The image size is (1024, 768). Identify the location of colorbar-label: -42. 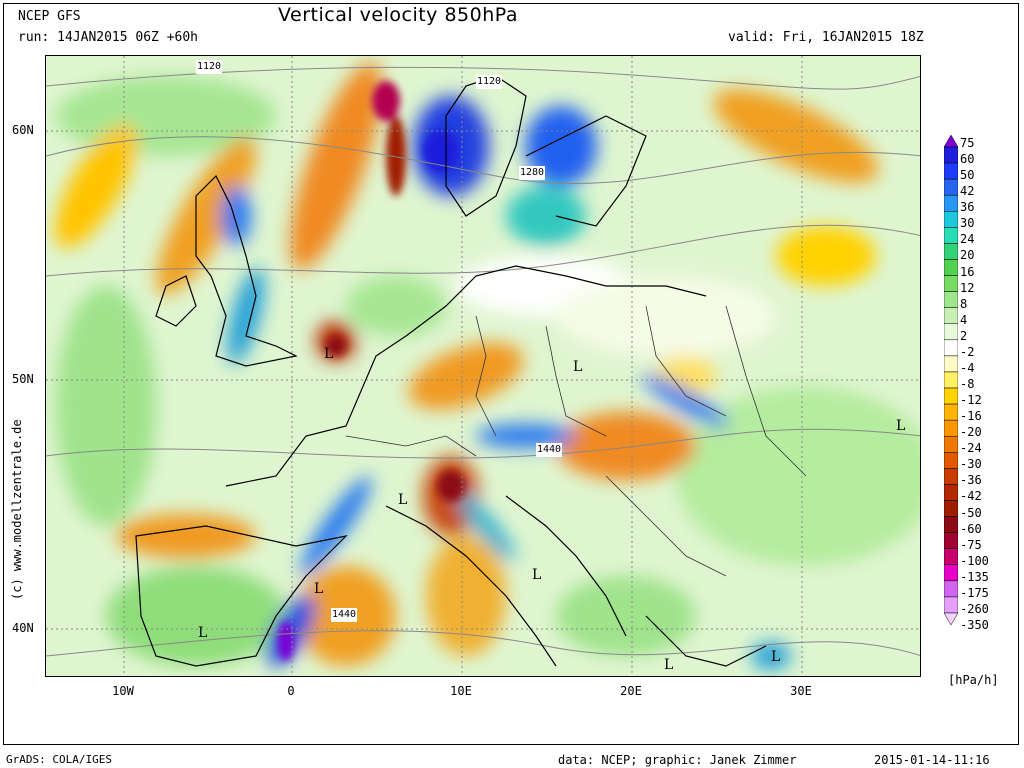
(971, 496).